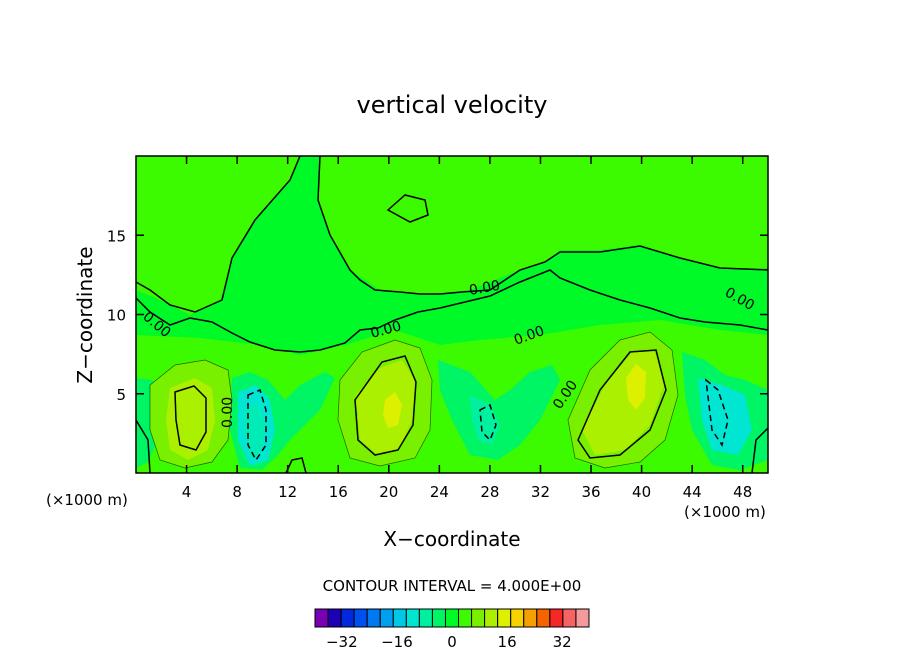 The image size is (904, 654). Describe the element at coordinates (187, 492) in the screenshot. I see `x-tick-label: 4` at that location.